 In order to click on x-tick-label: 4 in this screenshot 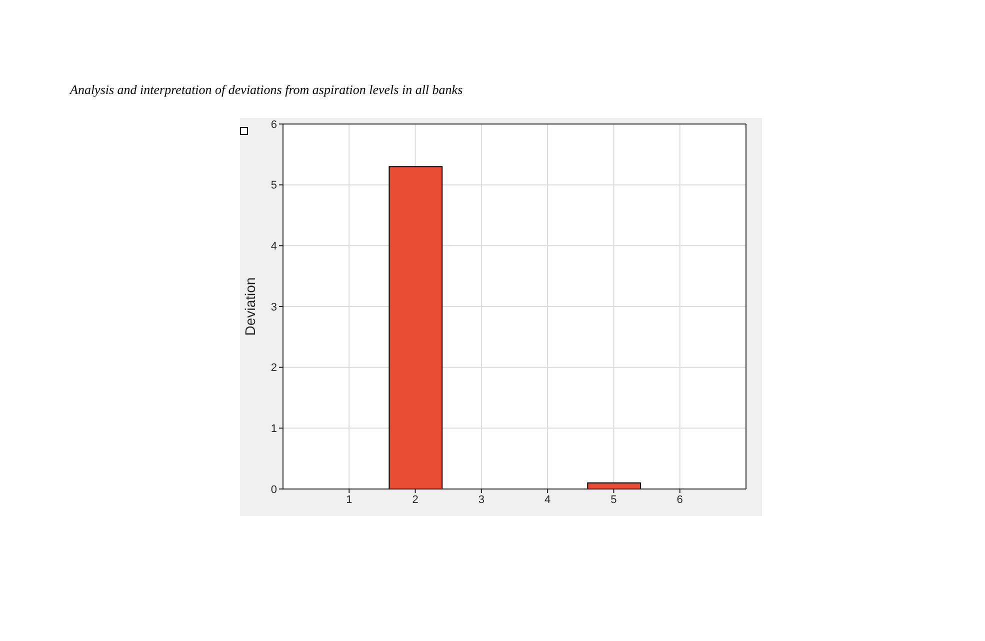, I will do `click(547, 500)`.